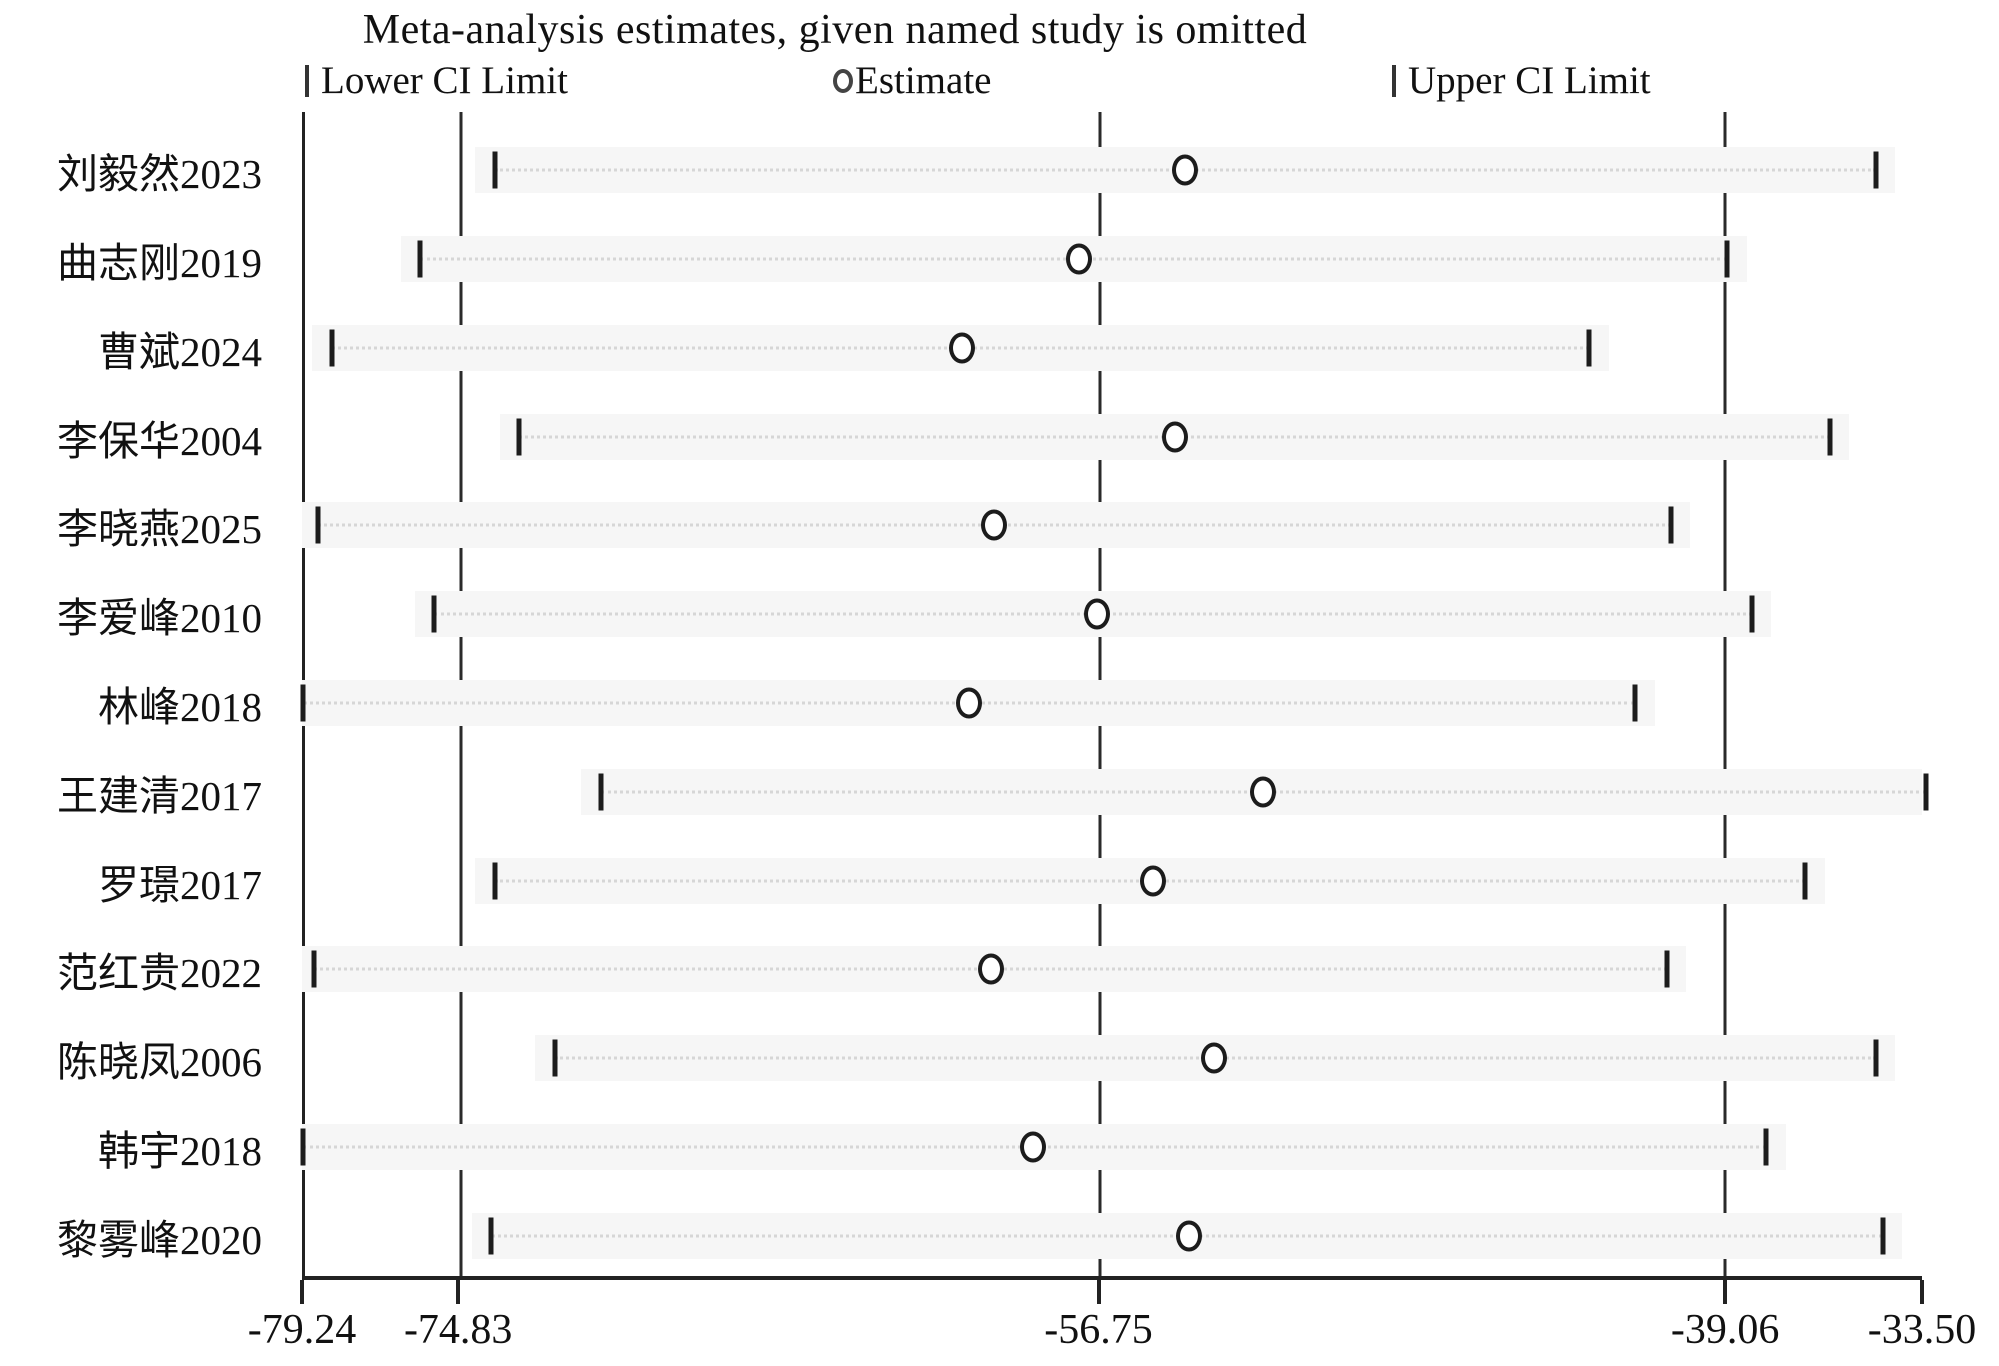 The image size is (1999, 1366). What do you see at coordinates (159, 795) in the screenshot?
I see `study-label: 王建清2017` at bounding box center [159, 795].